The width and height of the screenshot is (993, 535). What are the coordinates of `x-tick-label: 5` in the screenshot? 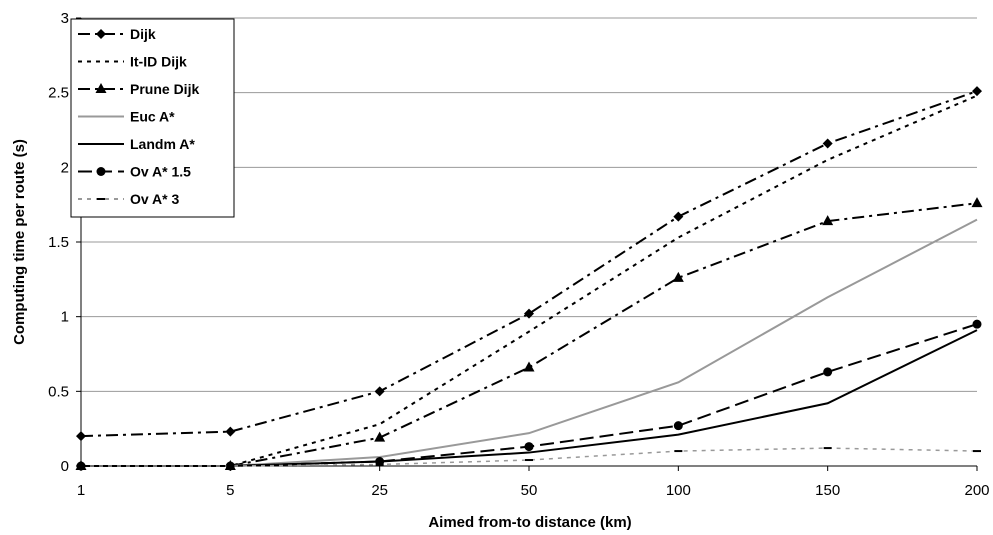 It's located at (230, 490).